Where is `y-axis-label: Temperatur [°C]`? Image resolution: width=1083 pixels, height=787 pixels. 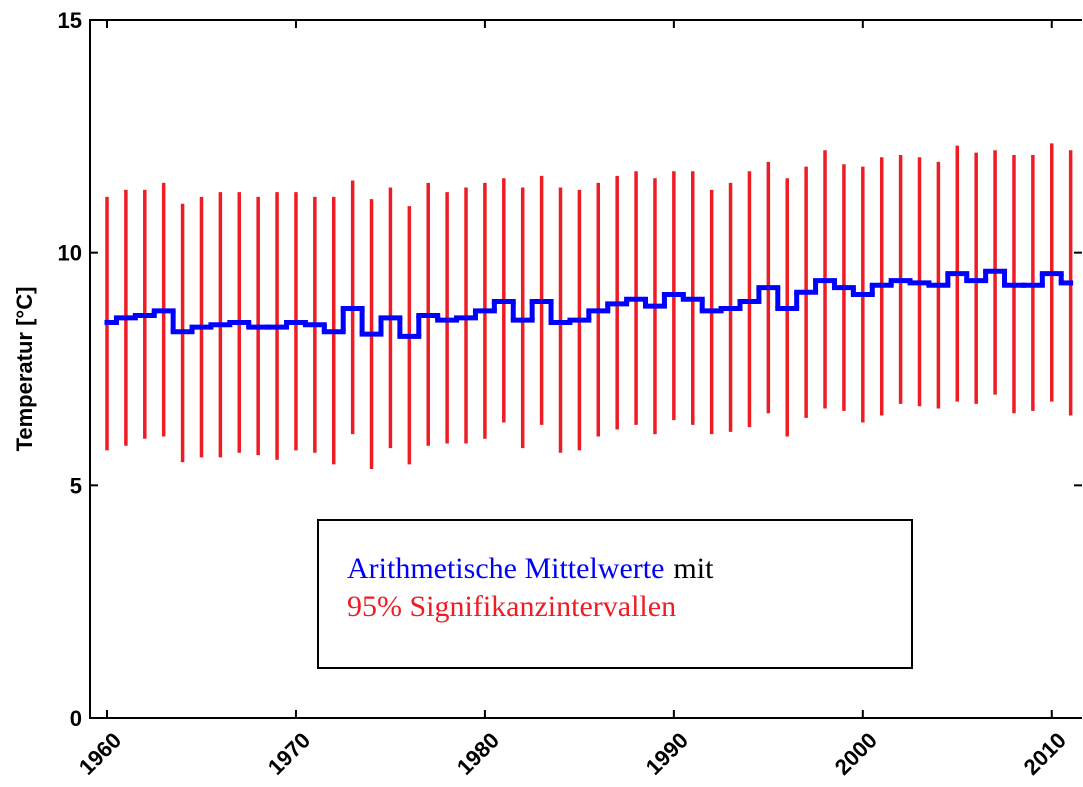 y-axis-label: Temperatur [°C] is located at coordinates (24, 369).